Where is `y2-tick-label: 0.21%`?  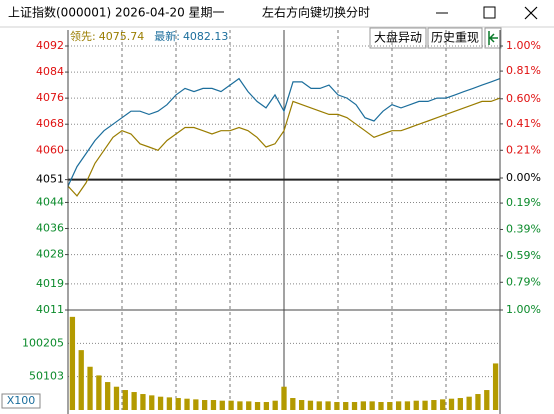 y2-tick-label: 0.21% is located at coordinates (523, 149).